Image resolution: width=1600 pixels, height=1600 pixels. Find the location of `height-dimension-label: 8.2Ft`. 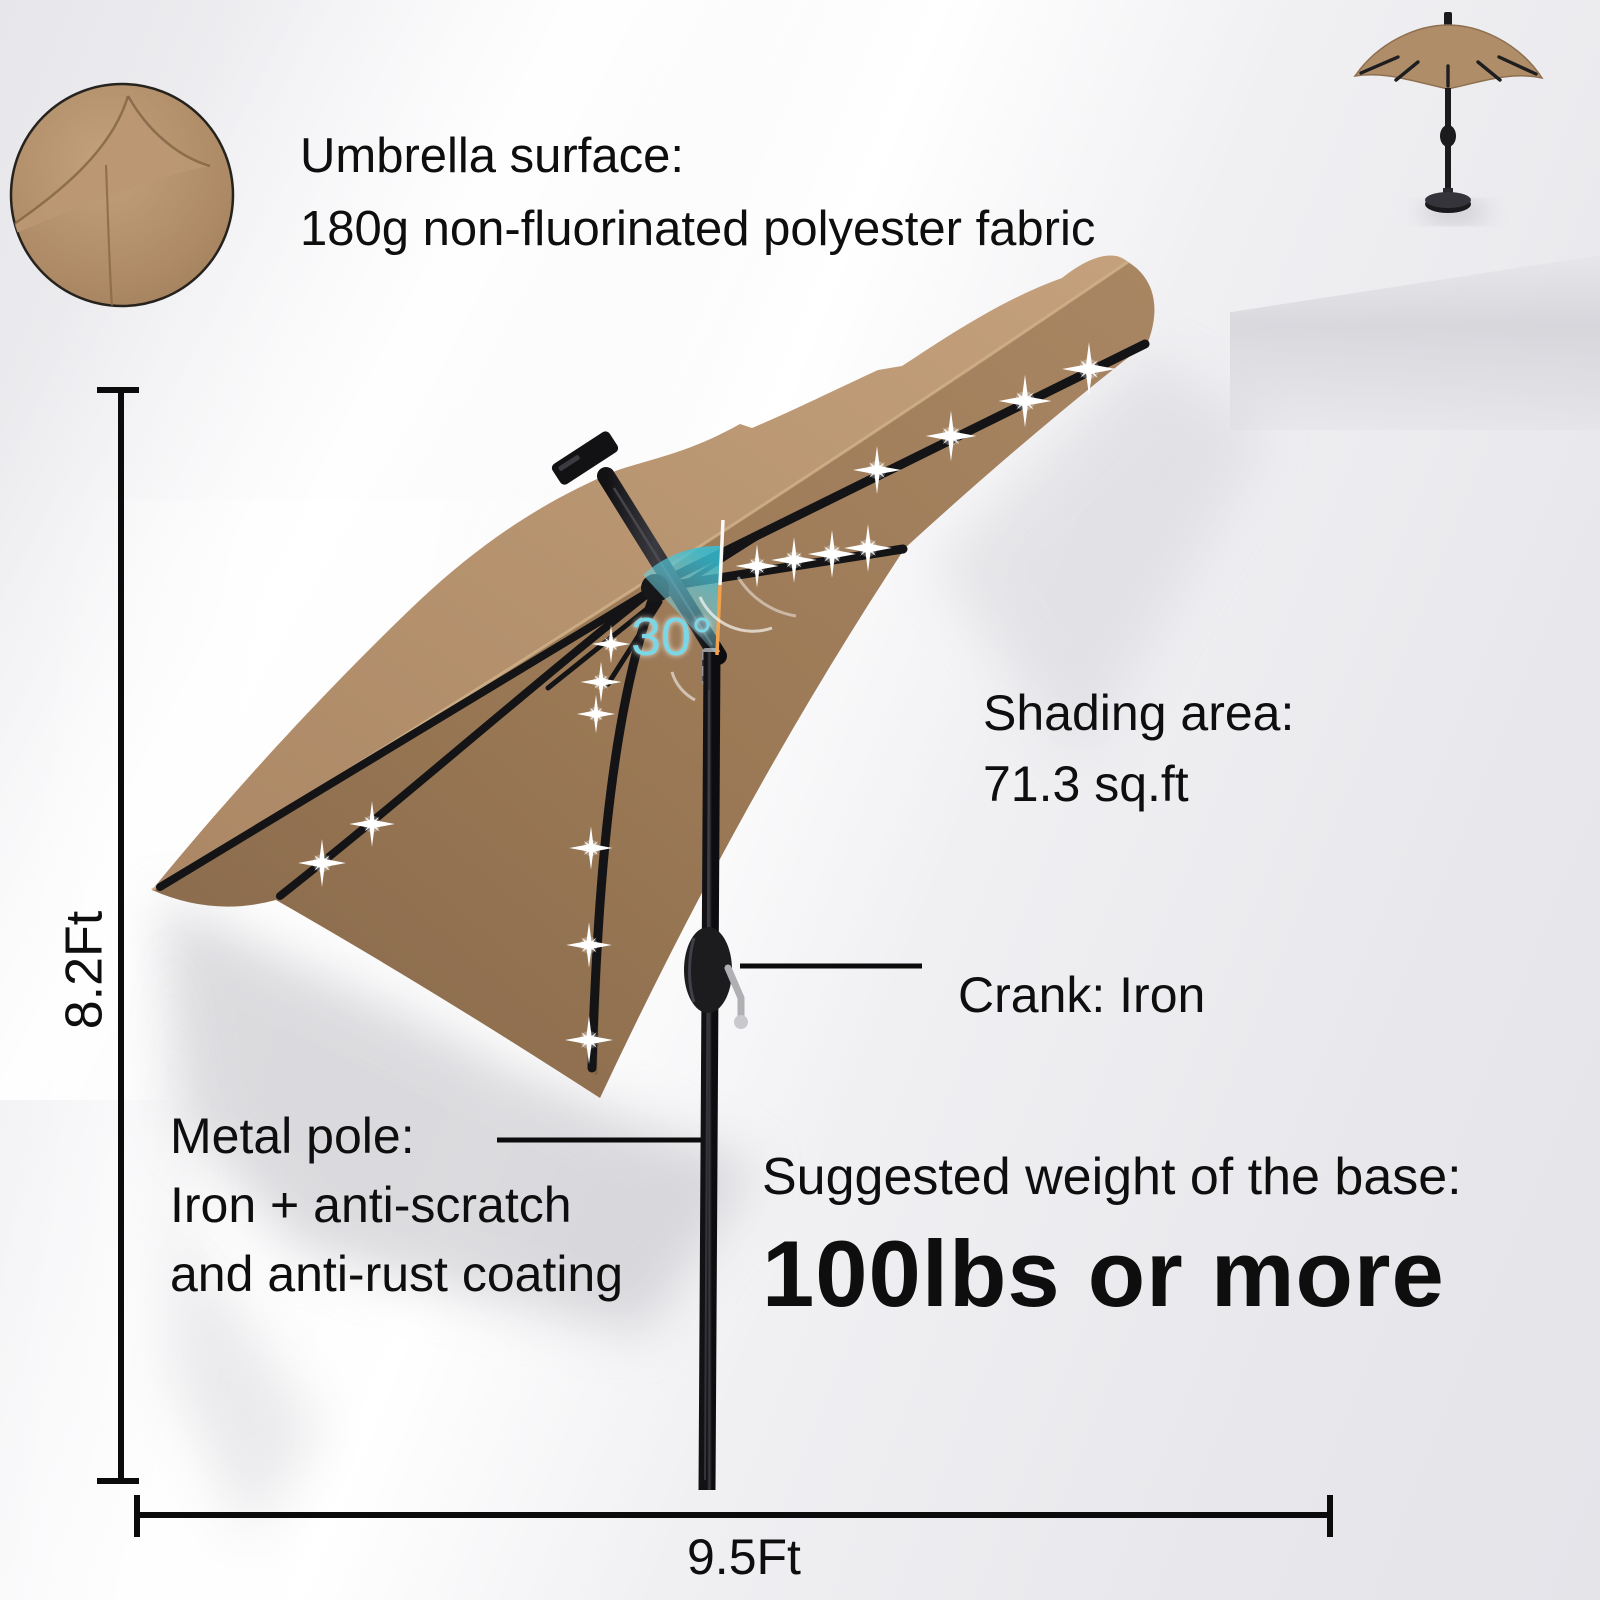

height-dimension-label: 8.2Ft is located at coordinates (84, 970).